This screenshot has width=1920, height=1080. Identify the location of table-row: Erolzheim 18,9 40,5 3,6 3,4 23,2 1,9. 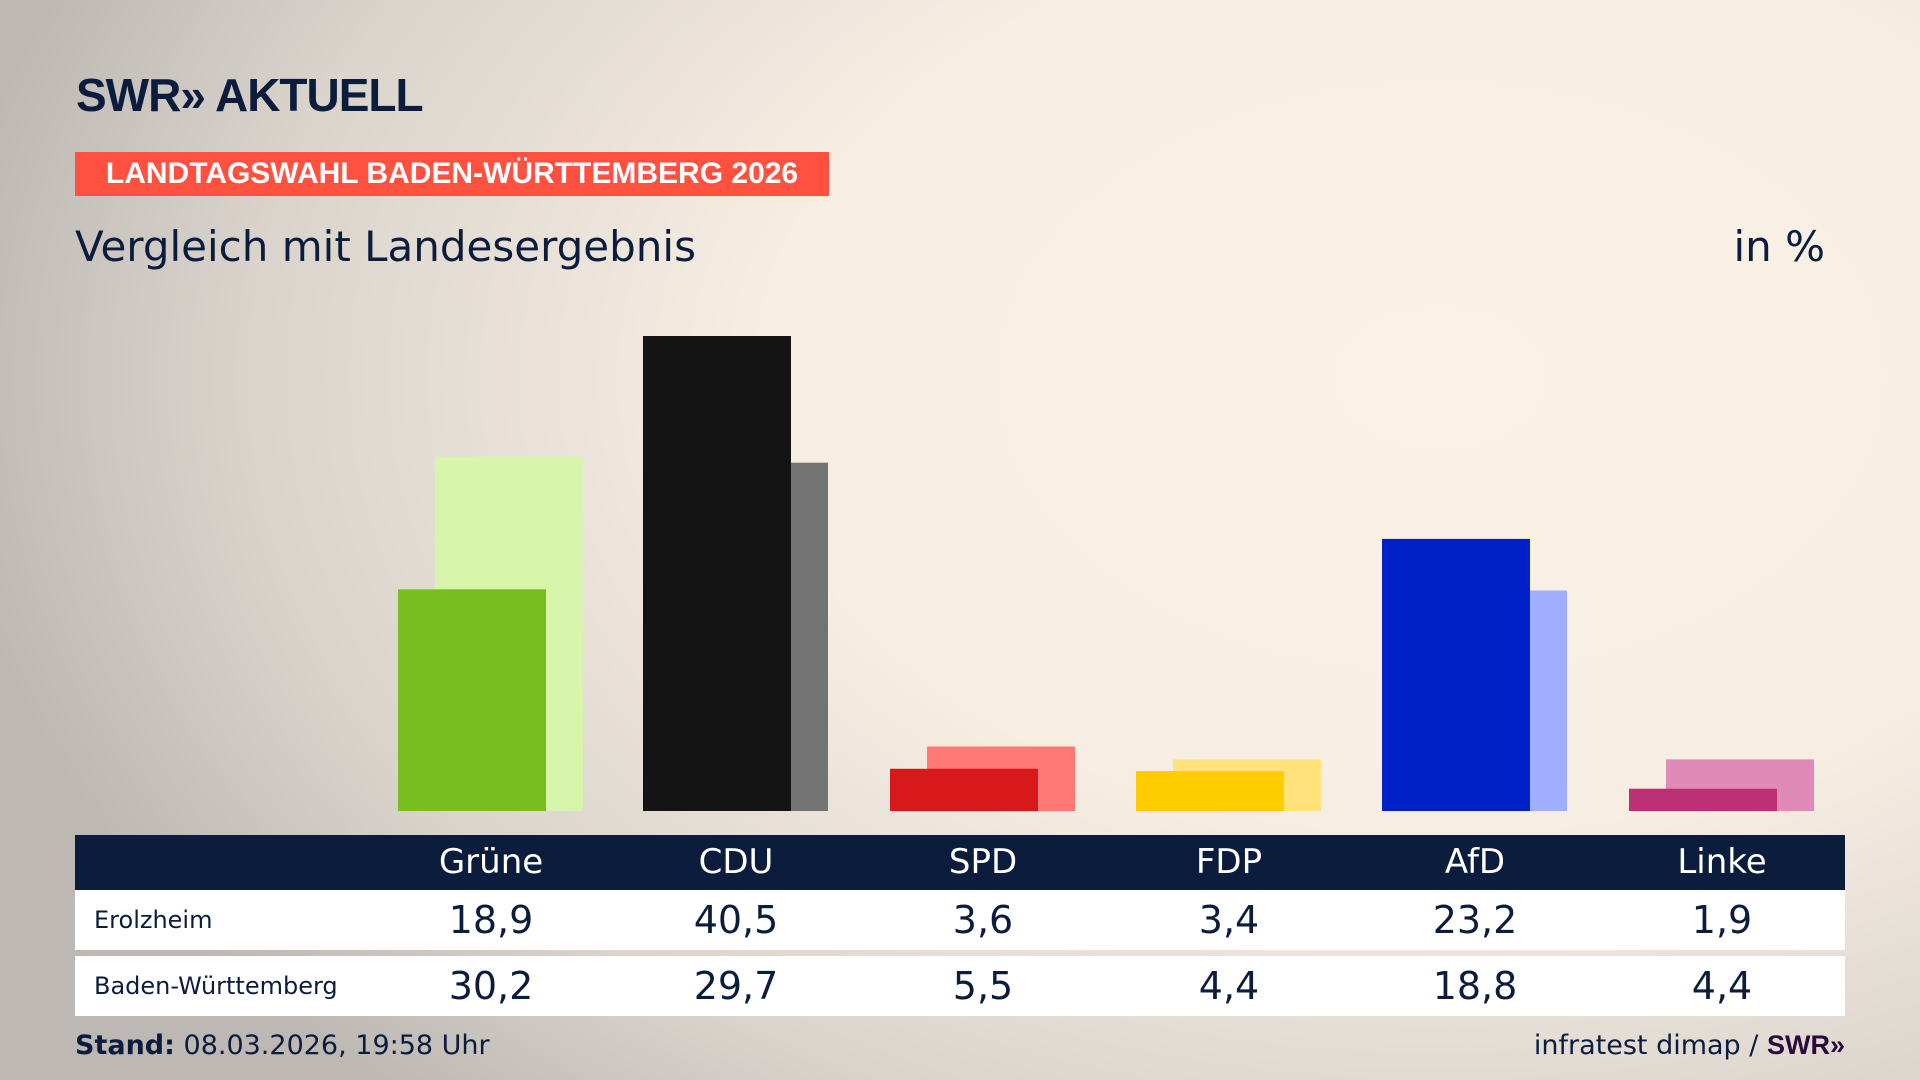
(960, 920).